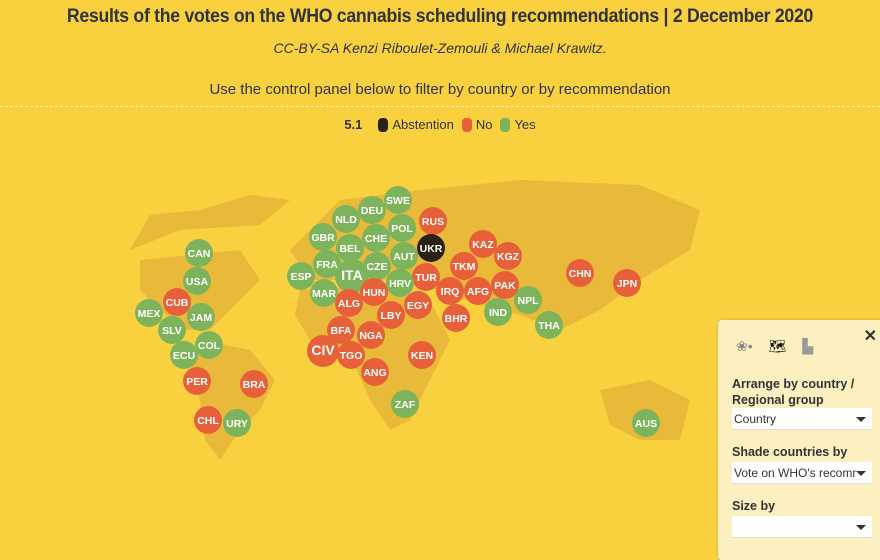 The height and width of the screenshot is (560, 880). I want to click on country-bubble-civ: CIV, so click(323, 351).